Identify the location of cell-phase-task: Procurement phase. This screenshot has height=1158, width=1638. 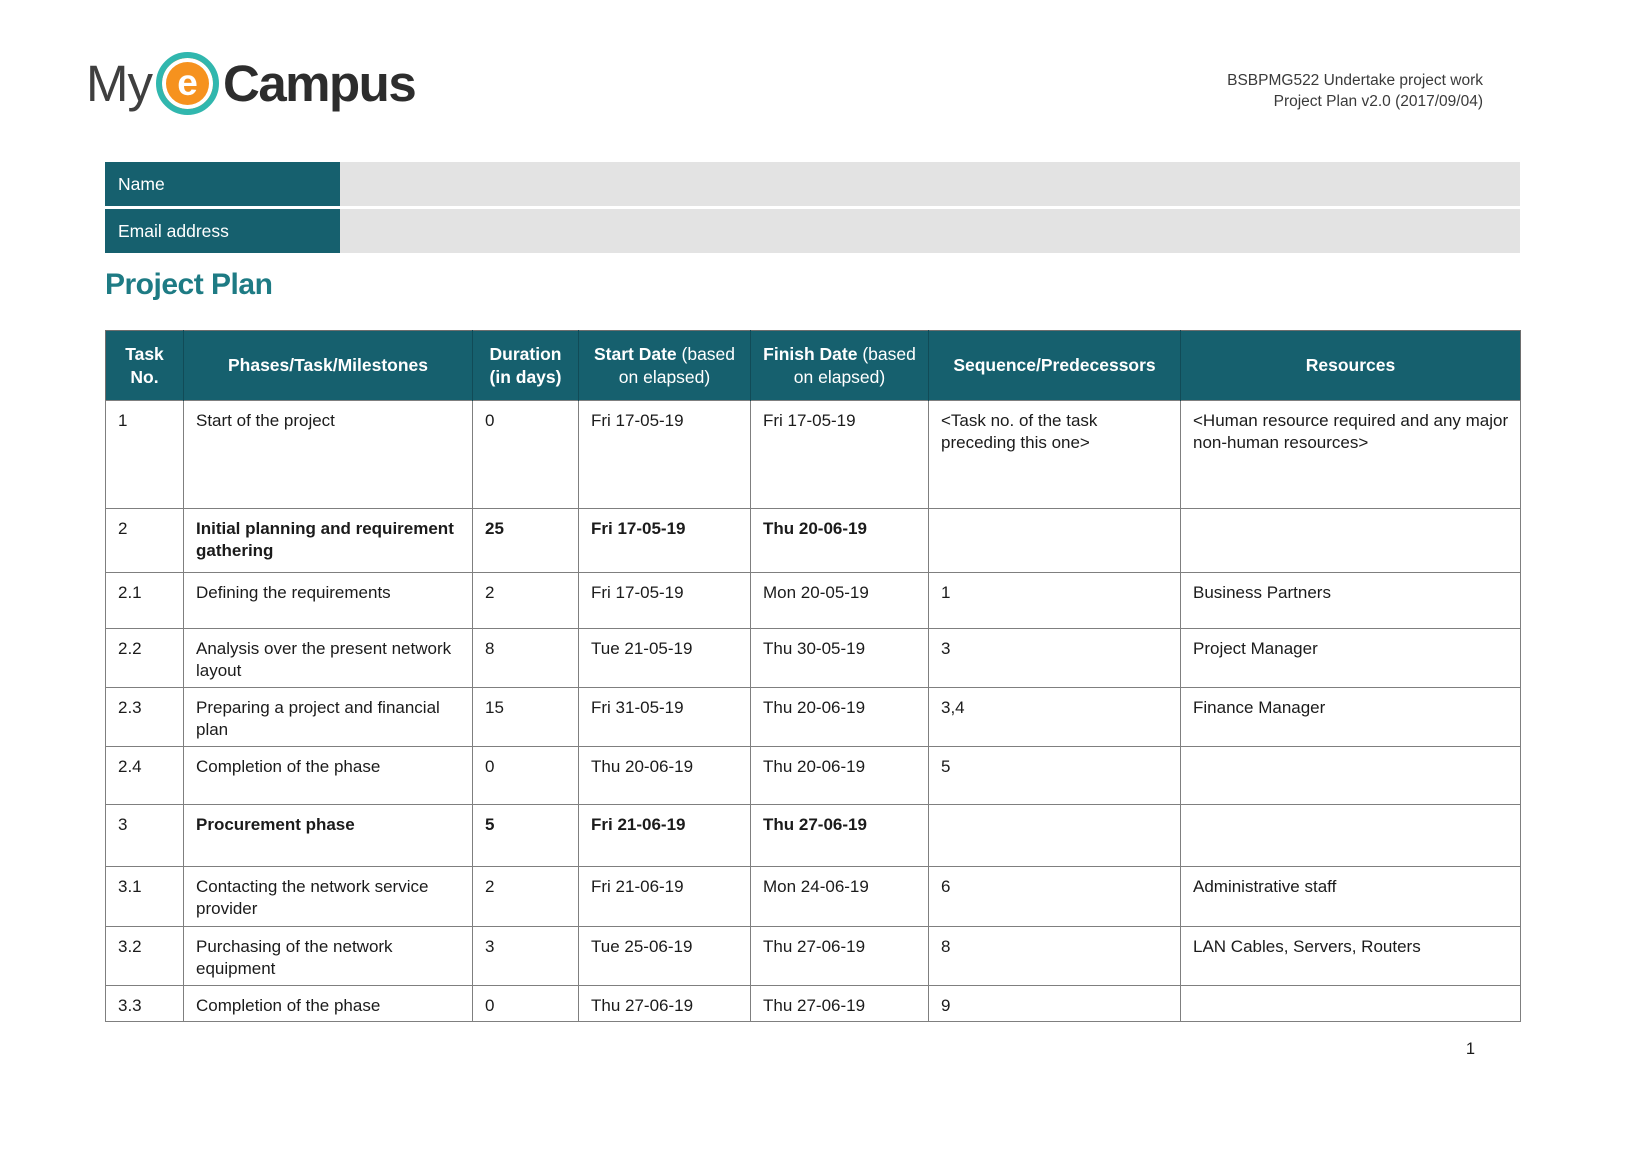
(328, 835).